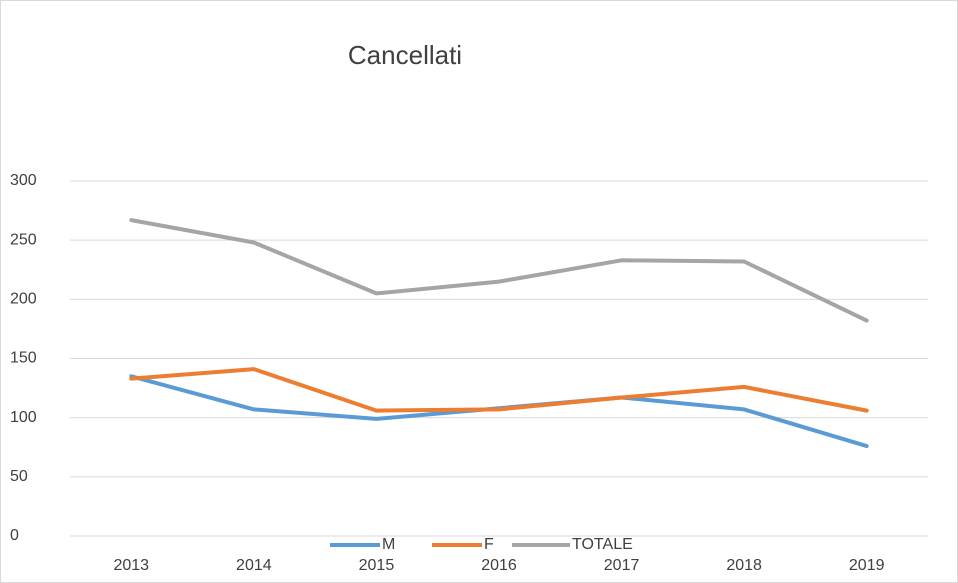  What do you see at coordinates (622, 565) in the screenshot?
I see `x-tick-label: 2017` at bounding box center [622, 565].